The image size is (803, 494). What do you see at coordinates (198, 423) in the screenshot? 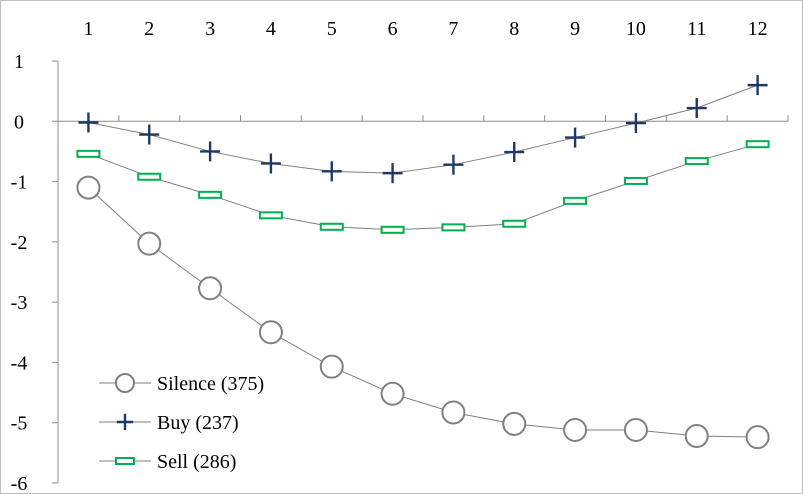
I see `legend-label: Buy (237)` at bounding box center [198, 423].